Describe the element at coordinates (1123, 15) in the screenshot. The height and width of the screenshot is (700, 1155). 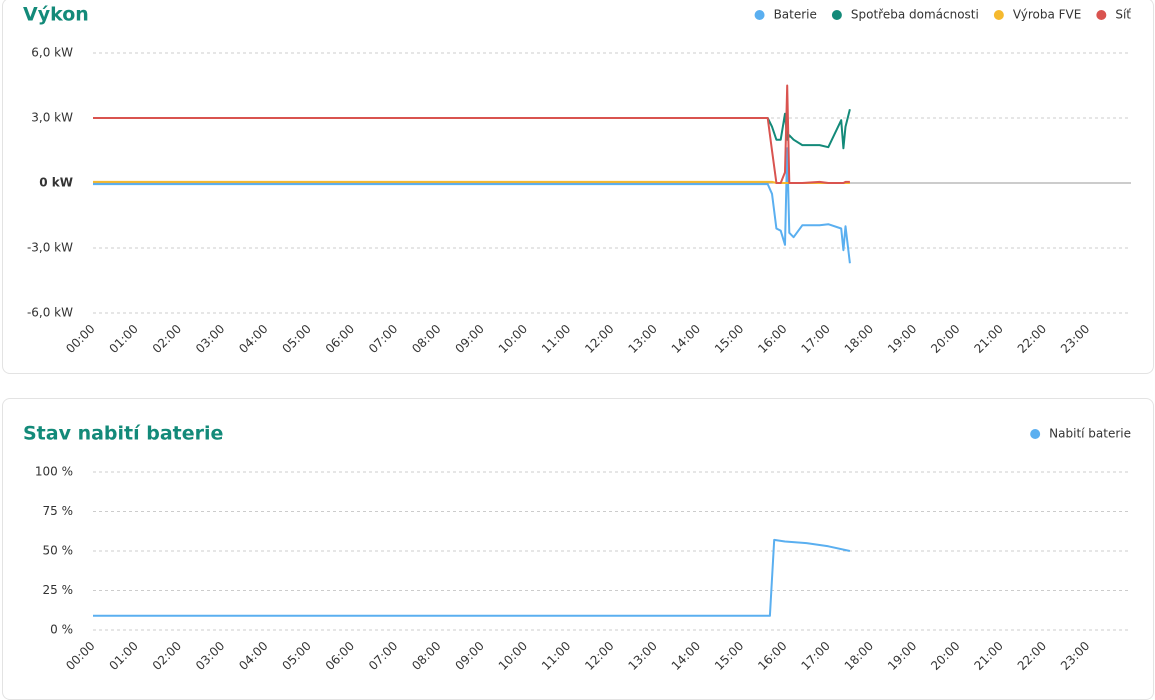
I see `legend-label: Síť` at that location.